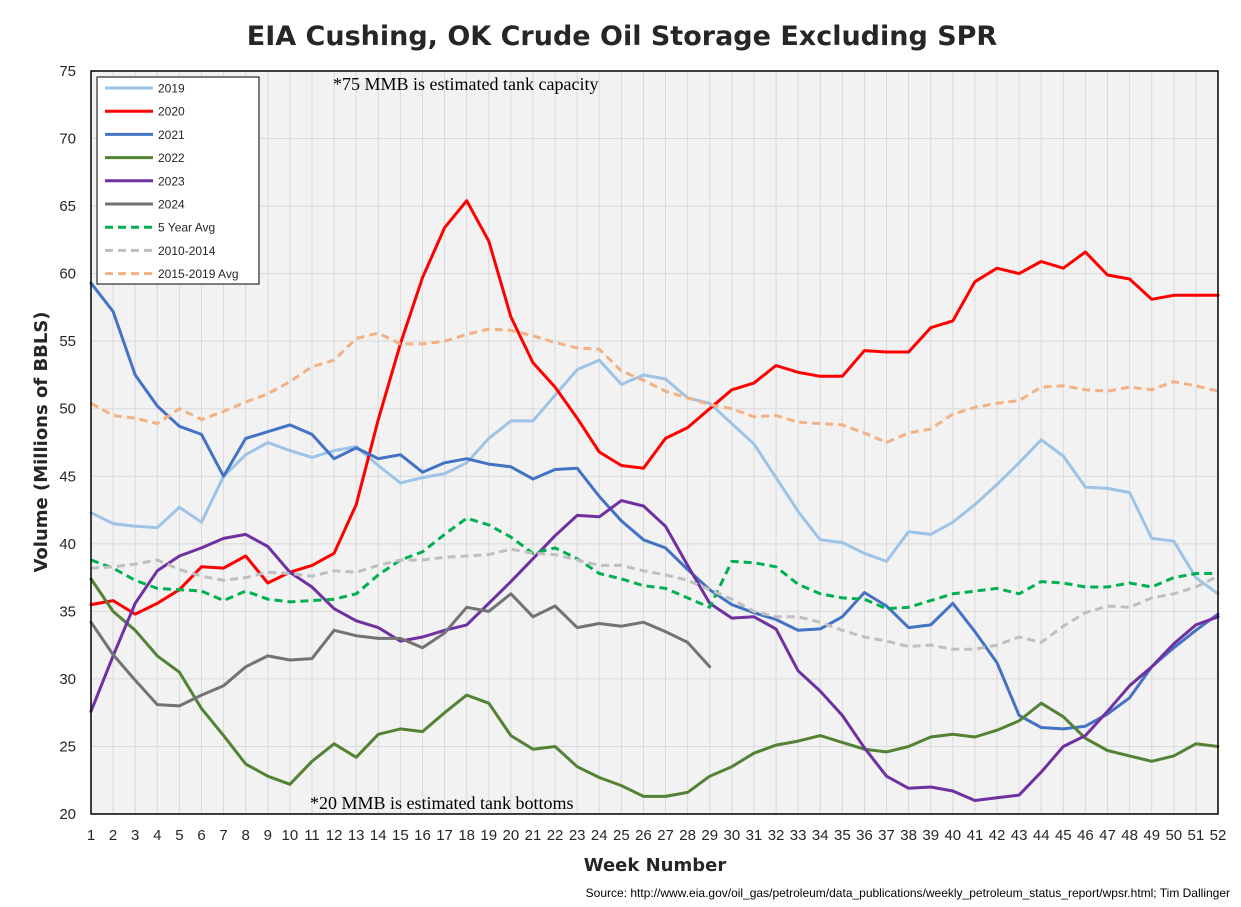  What do you see at coordinates (246, 835) in the screenshot?
I see `x-tick-label: 8` at bounding box center [246, 835].